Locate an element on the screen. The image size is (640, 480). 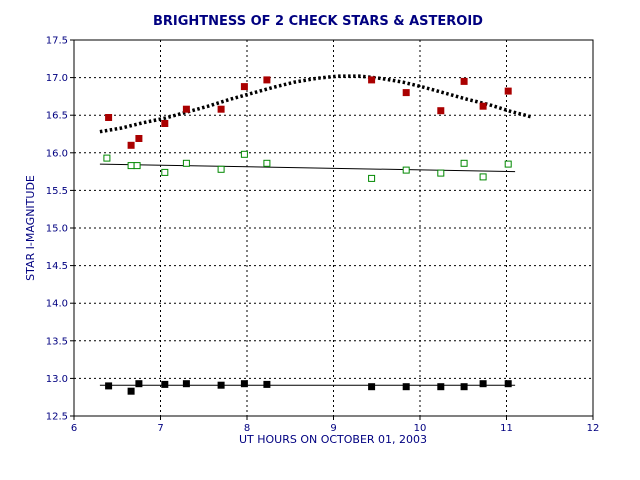
x-tick-label: 6 is located at coordinates (74, 428).